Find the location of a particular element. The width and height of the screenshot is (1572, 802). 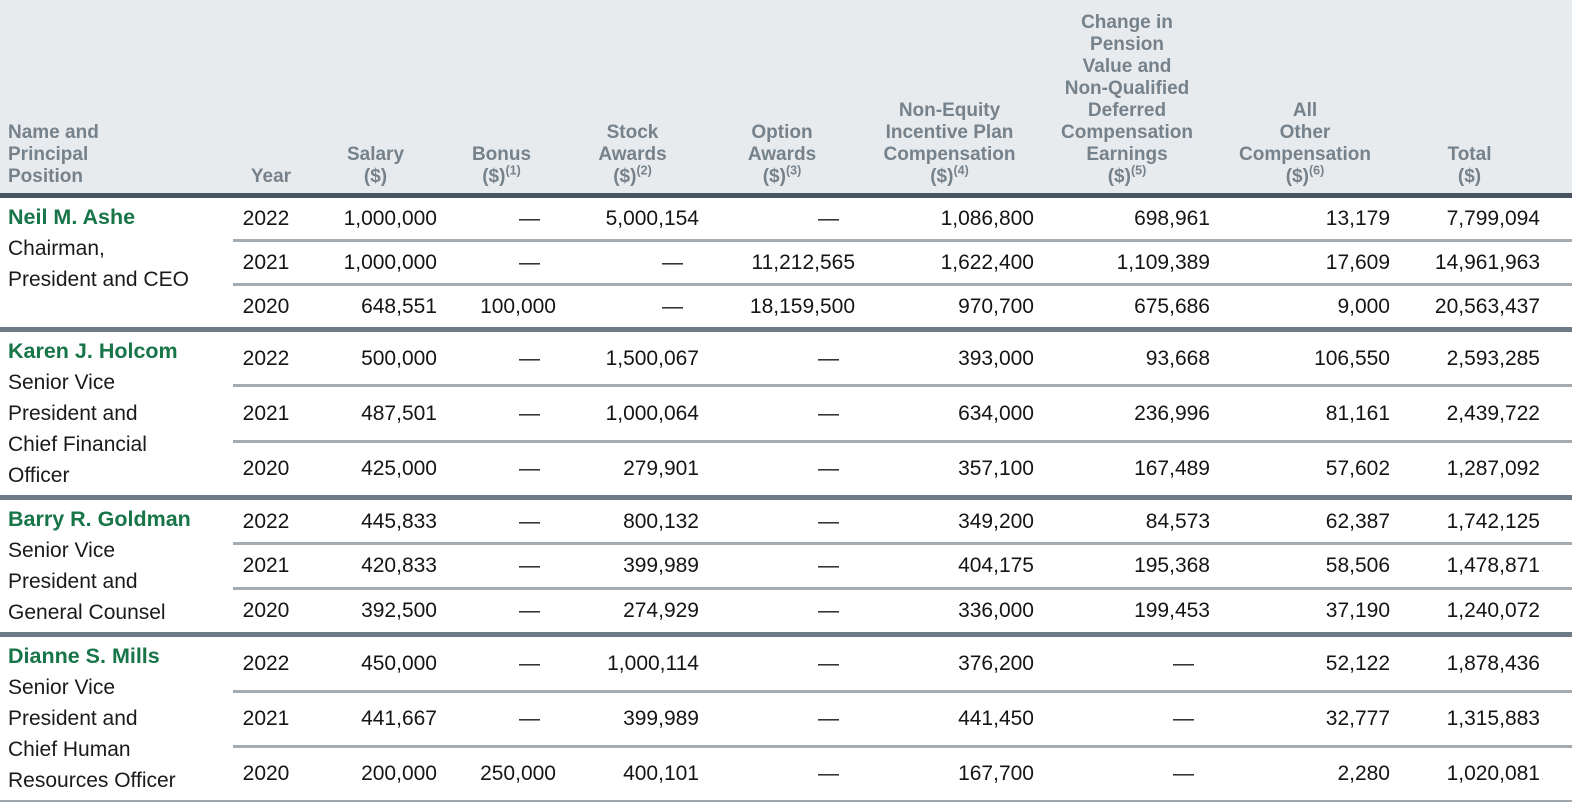

column-header-name-and-principal-position: Name and Principal Position is located at coordinates (116, 99).